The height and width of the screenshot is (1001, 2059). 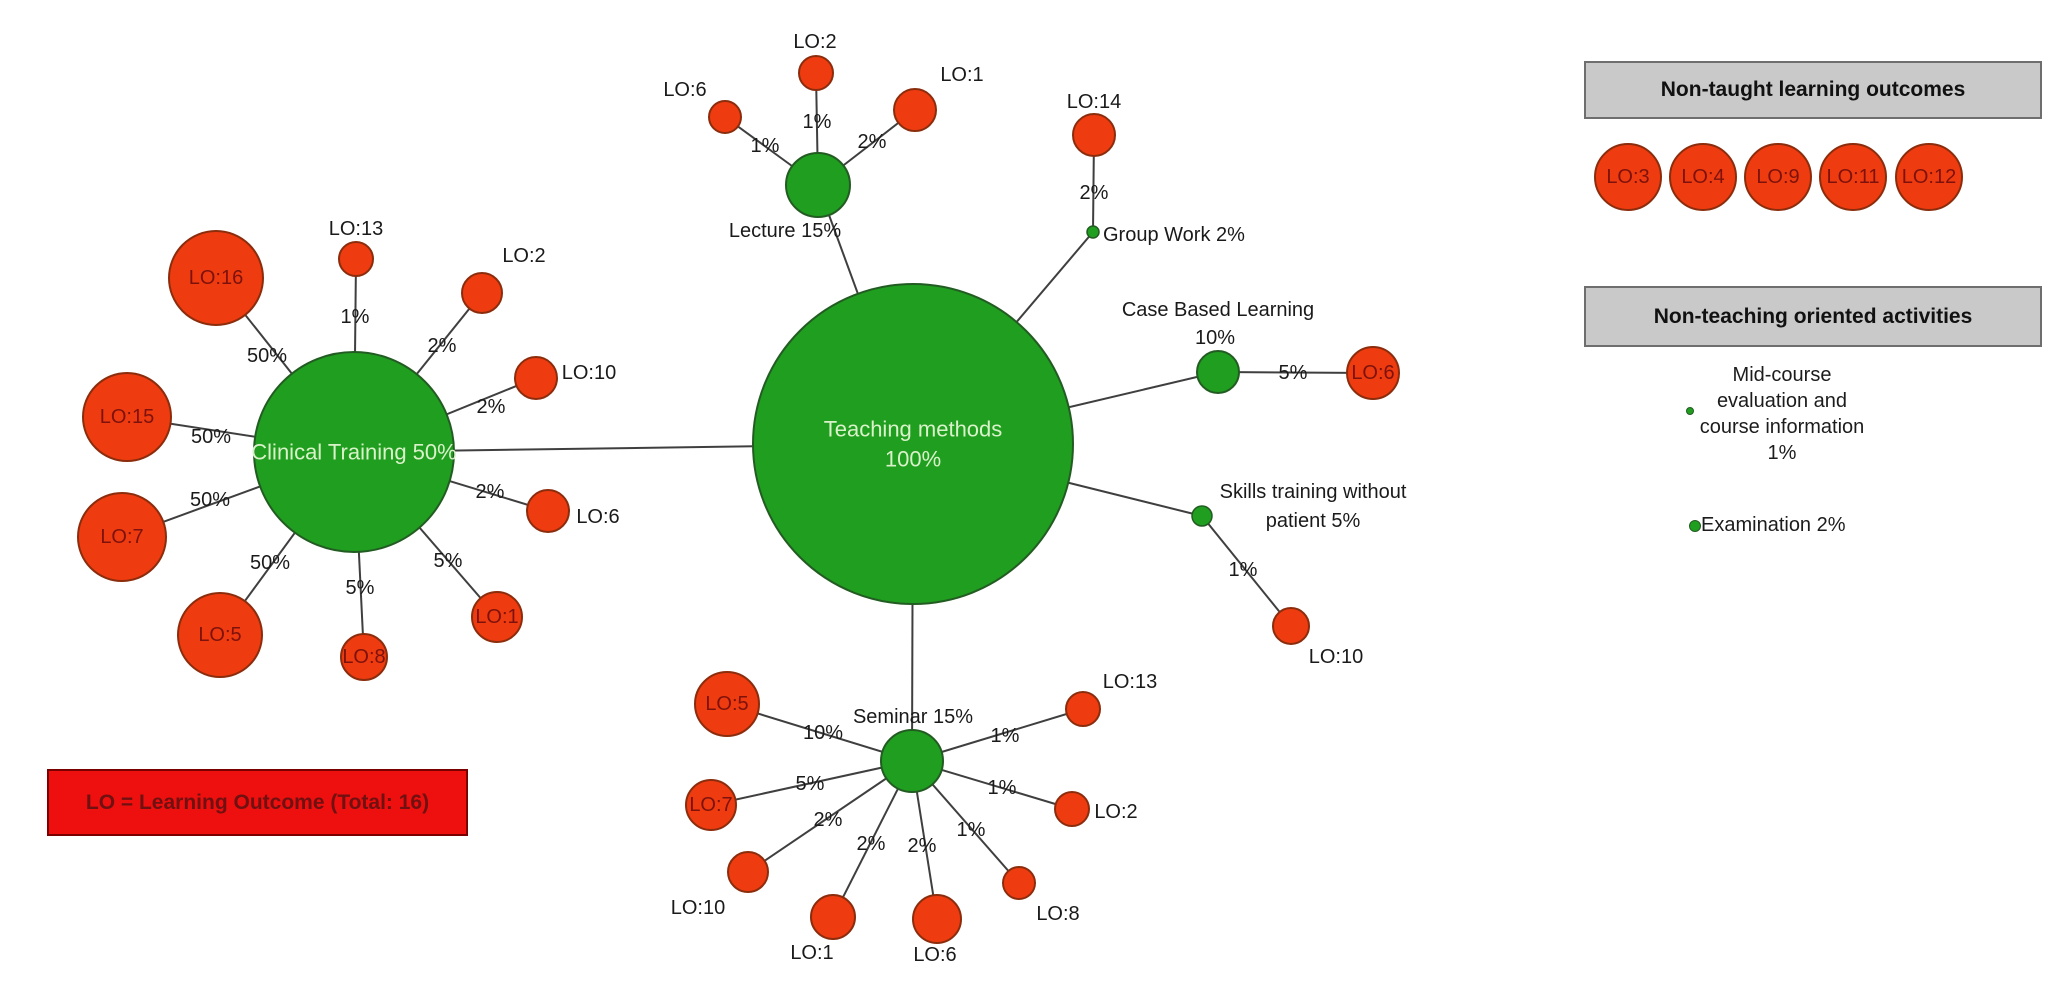 I want to click on edge-label-6: 50%, so click(x=267, y=356).